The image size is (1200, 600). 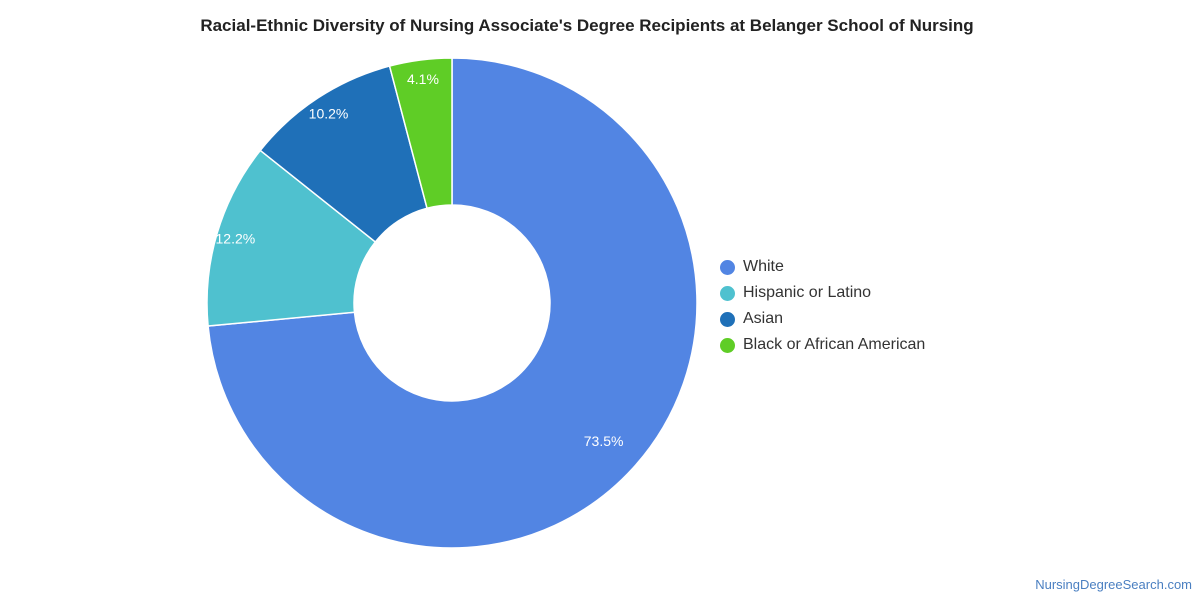 I want to click on slice-label: 4.1%, so click(x=423, y=79).